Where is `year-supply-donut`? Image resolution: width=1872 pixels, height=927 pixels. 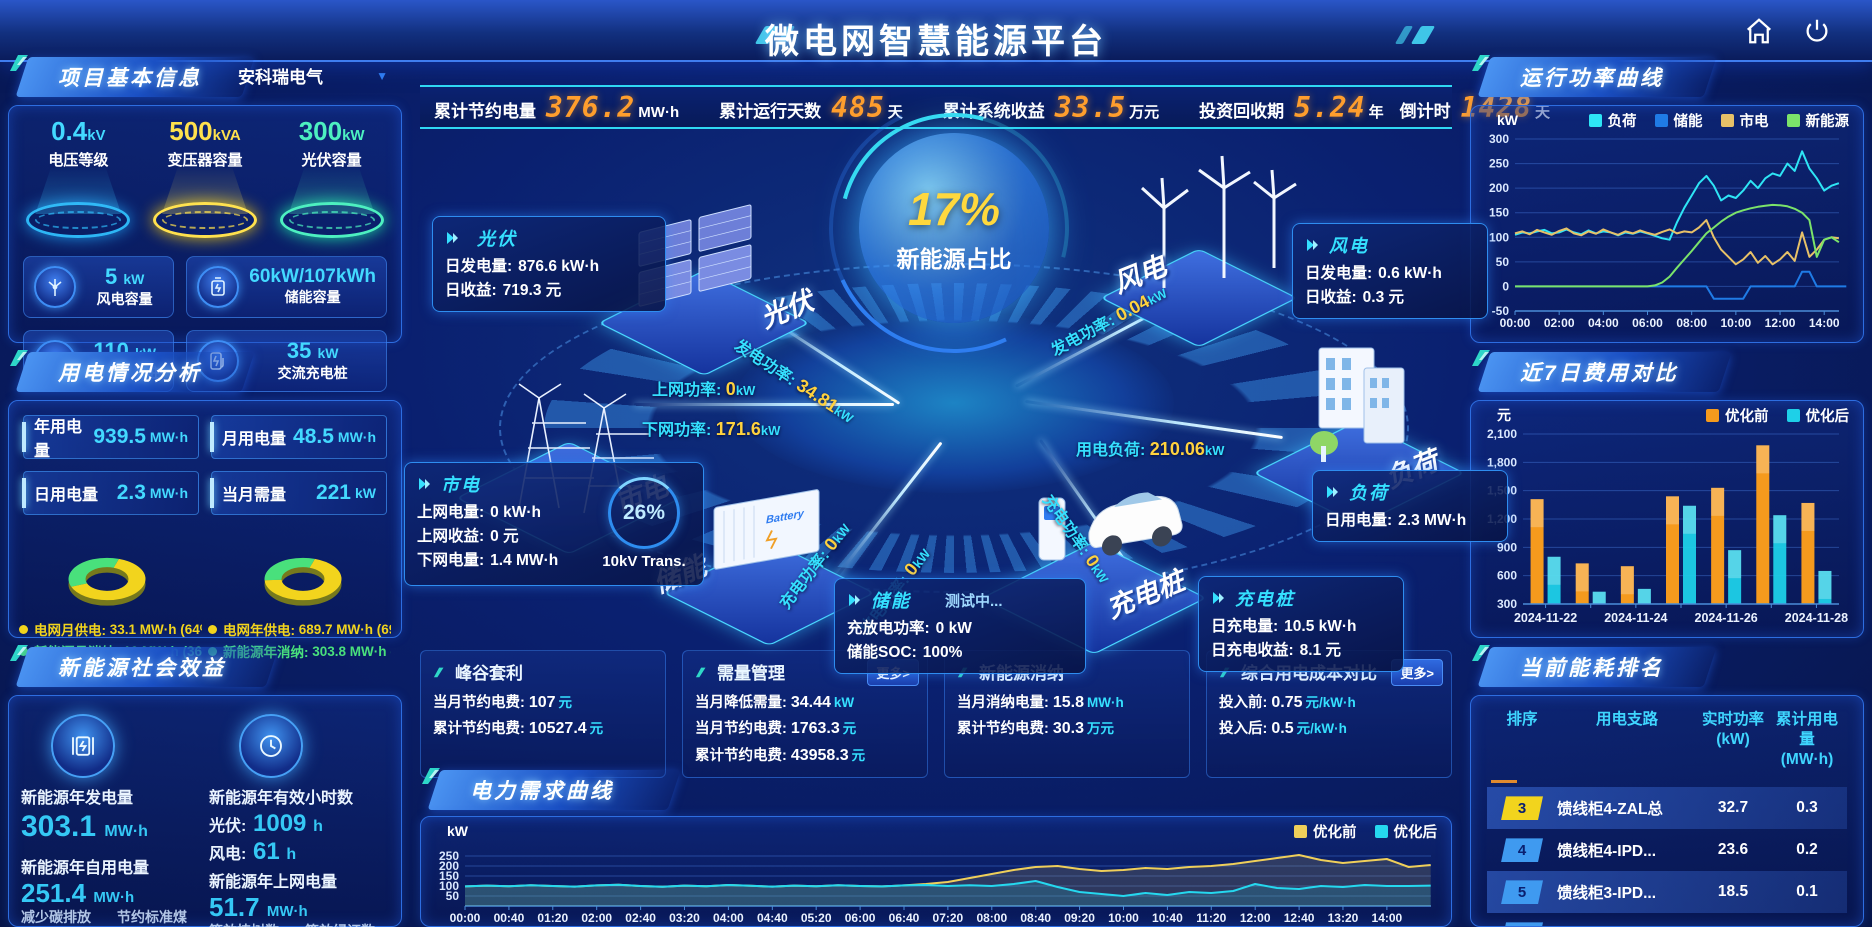
year-supply-donut is located at coordinates (303, 581).